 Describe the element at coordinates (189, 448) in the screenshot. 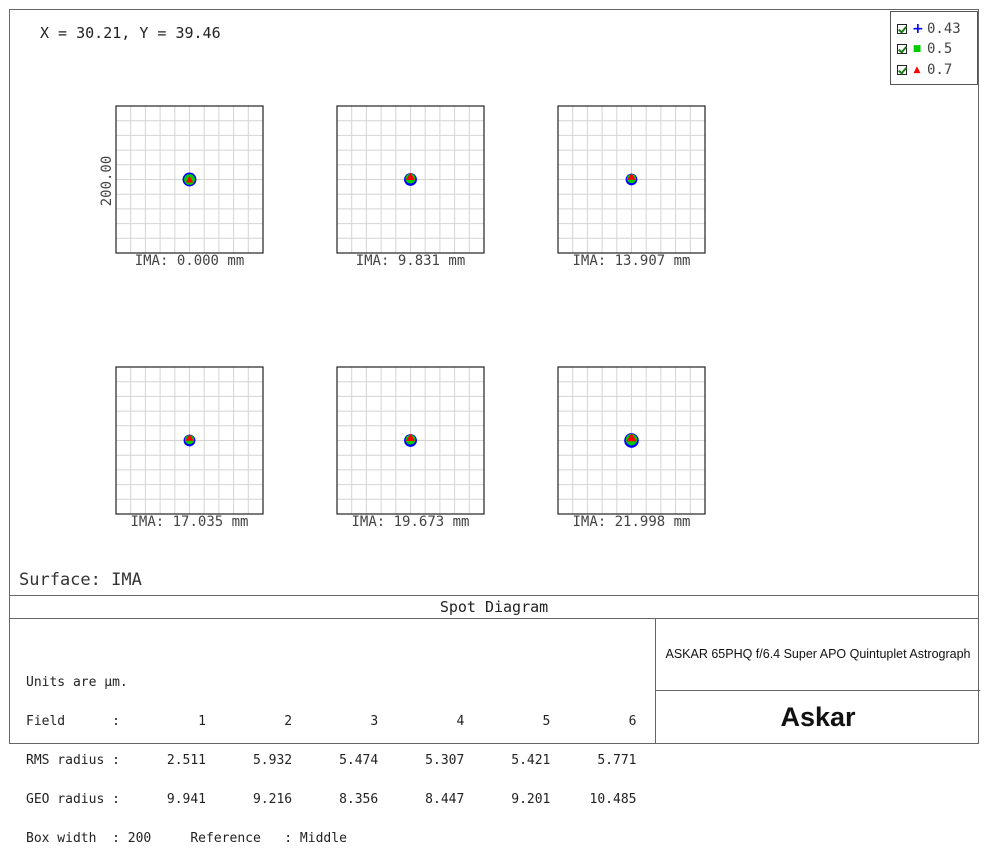

I see `spot-box-4: IMA: 17.035 mm` at that location.